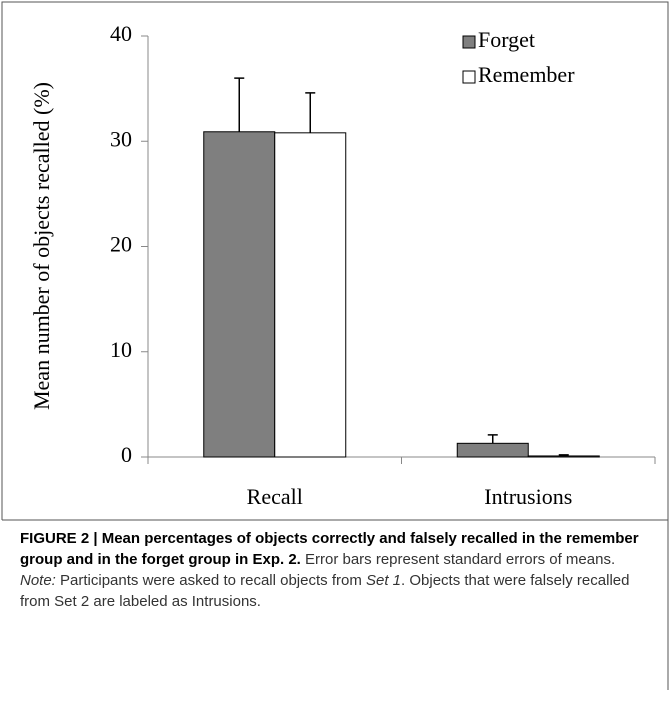 This screenshot has width=671, height=701. Describe the element at coordinates (38, 580) in the screenshot. I see `caption-italic: Note:` at that location.